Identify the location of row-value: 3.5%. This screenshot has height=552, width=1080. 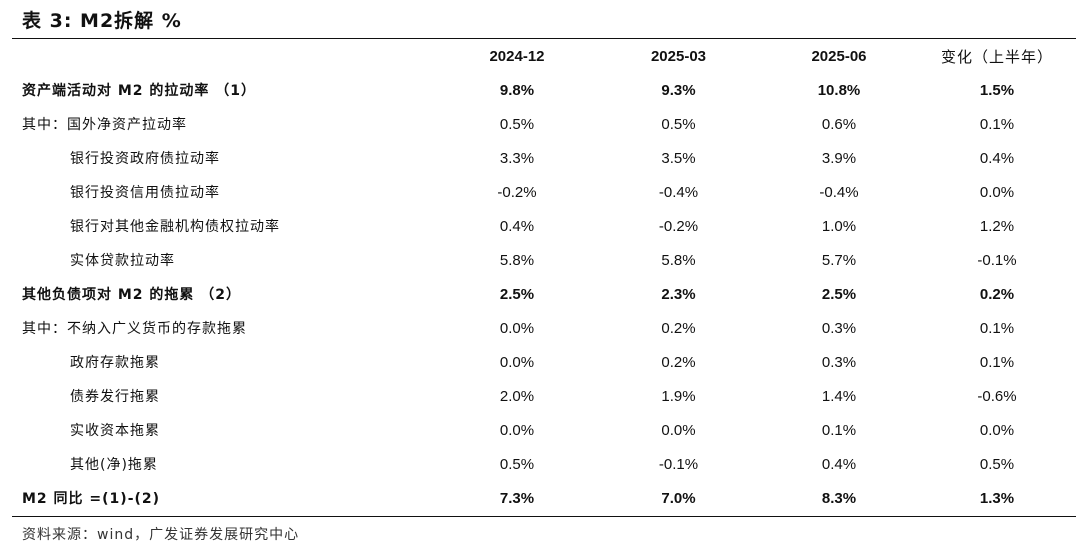
(678, 158).